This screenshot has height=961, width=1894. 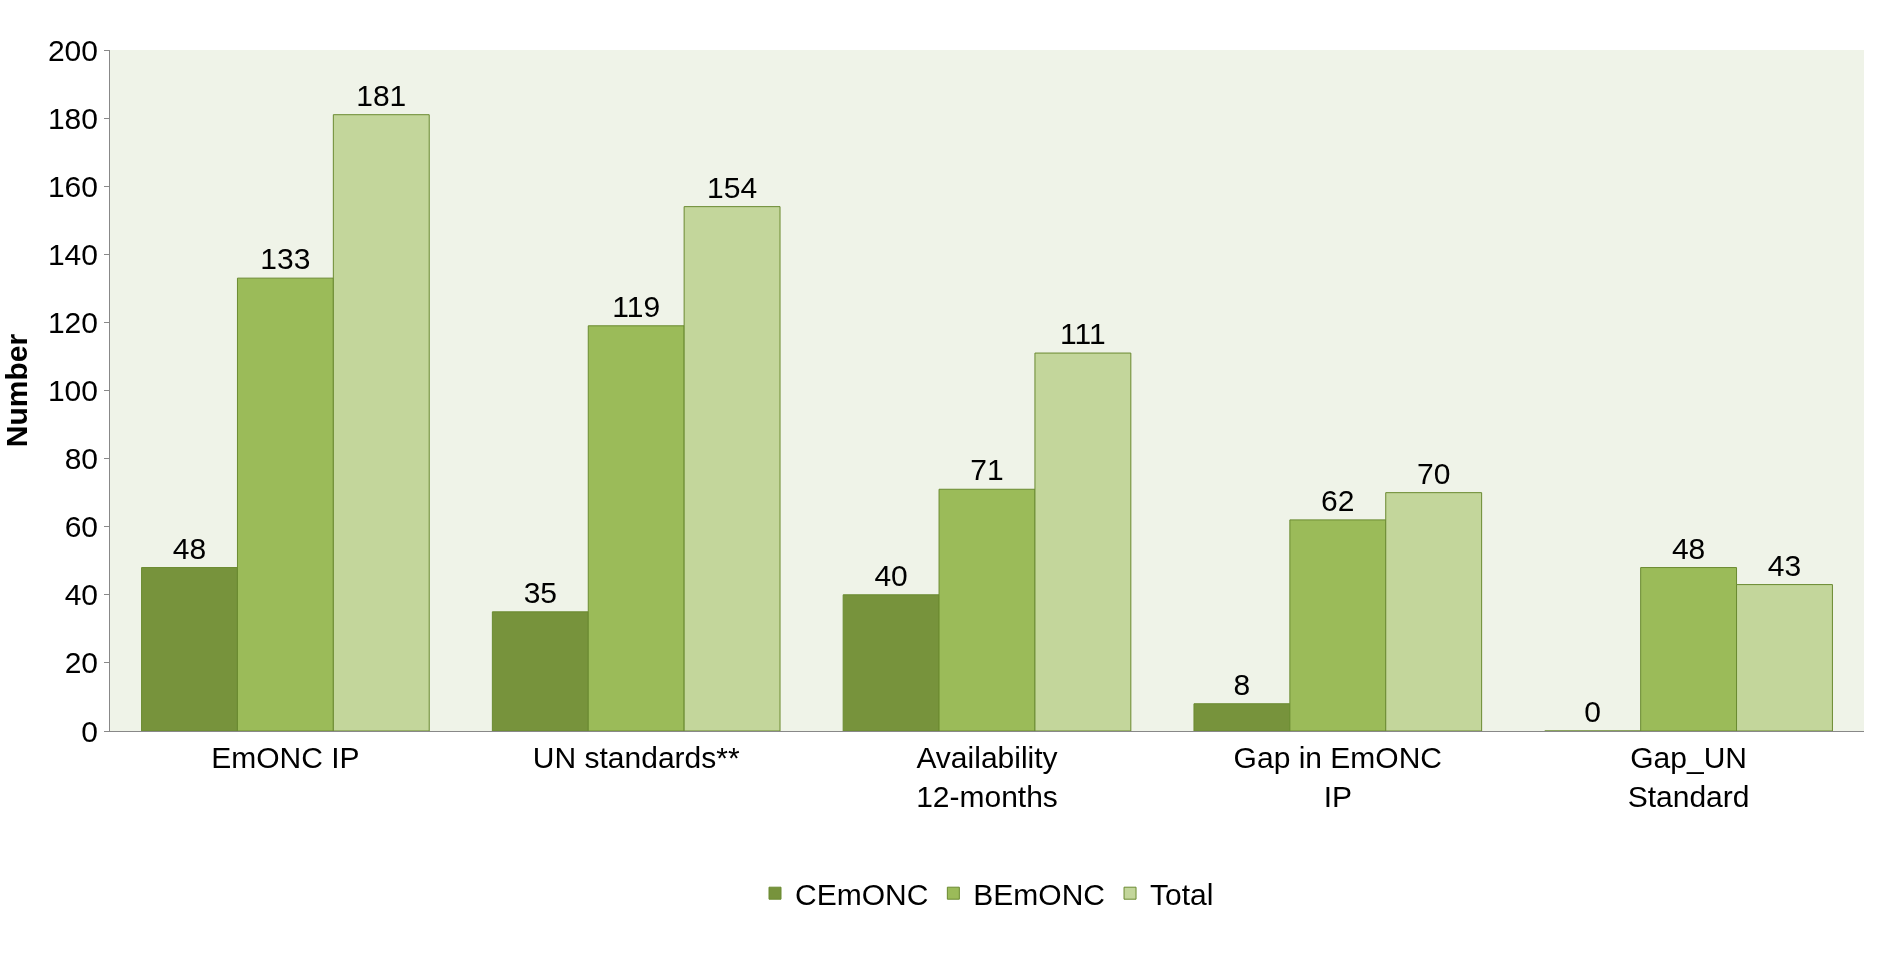 I want to click on data-label: 181, so click(x=381, y=95).